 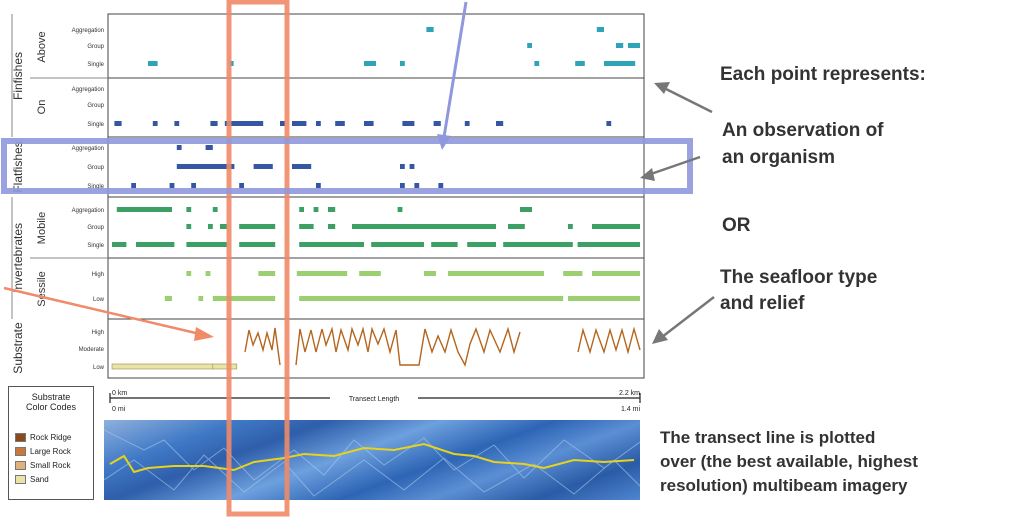 I want to click on annotation-seafloor-2: and relief, so click(x=762, y=303).